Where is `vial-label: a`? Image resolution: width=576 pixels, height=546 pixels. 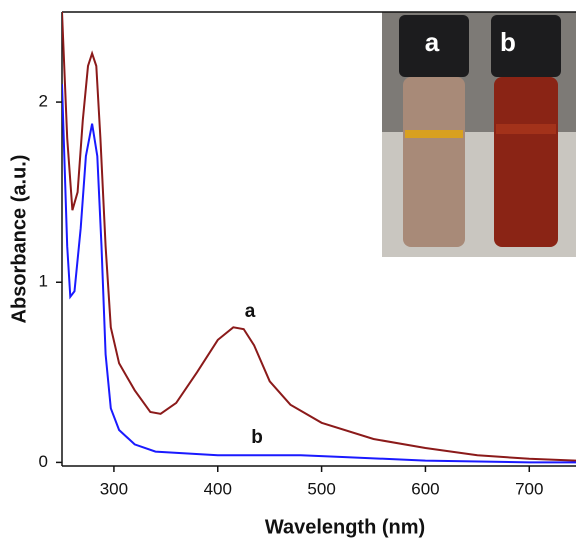
vial-label: a is located at coordinates (432, 42).